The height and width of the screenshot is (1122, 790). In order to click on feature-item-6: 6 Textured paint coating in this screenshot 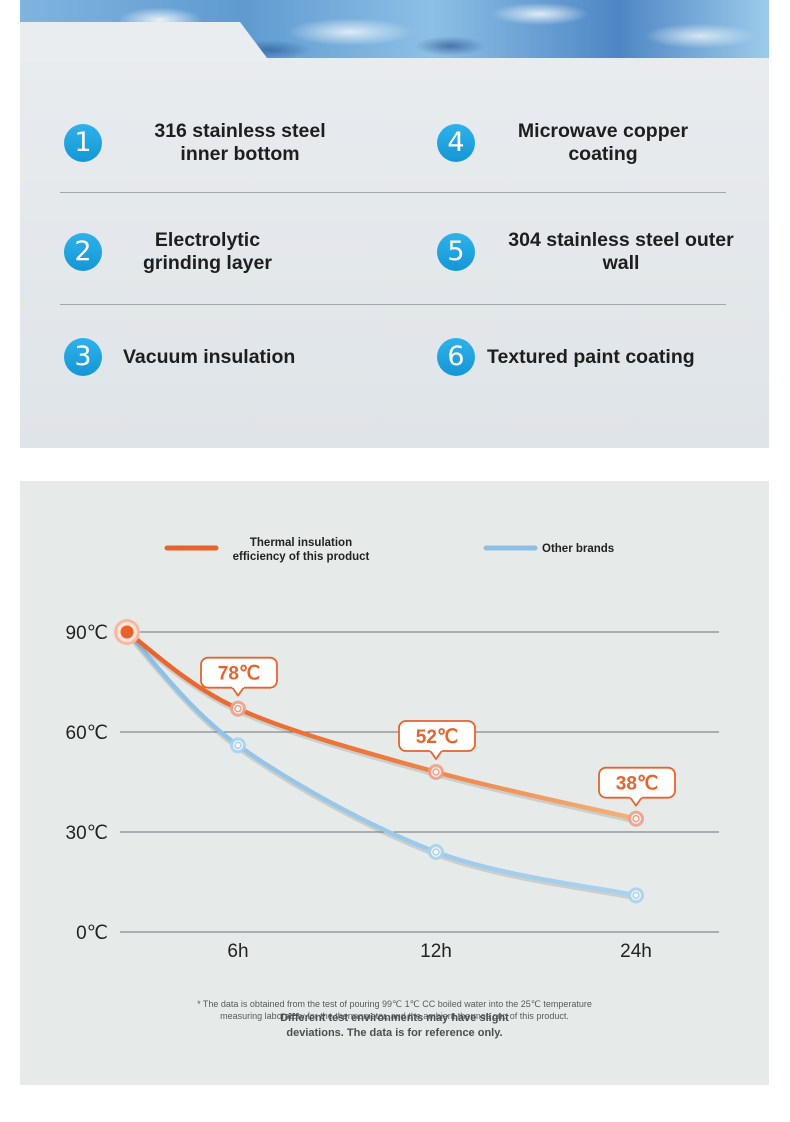, I will do `click(566, 357)`.